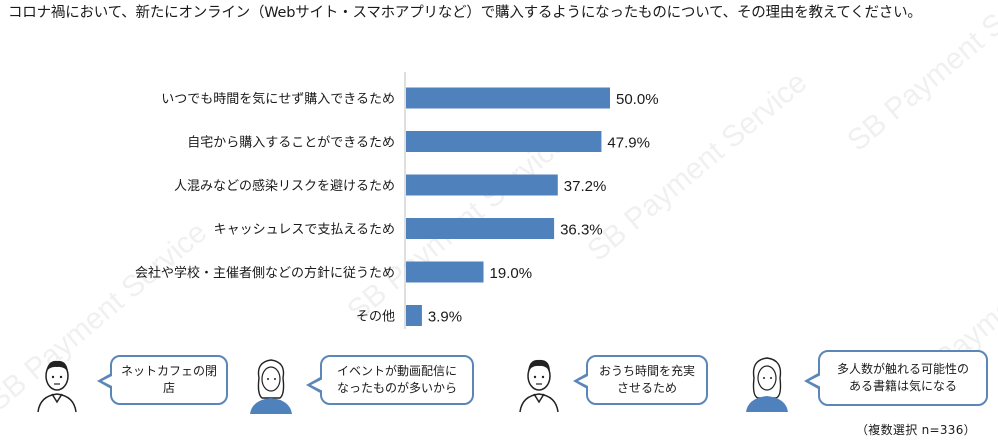 This screenshot has height=441, width=998. Describe the element at coordinates (916, 430) in the screenshot. I see `sample-note: （複数選択 n=336）` at that location.